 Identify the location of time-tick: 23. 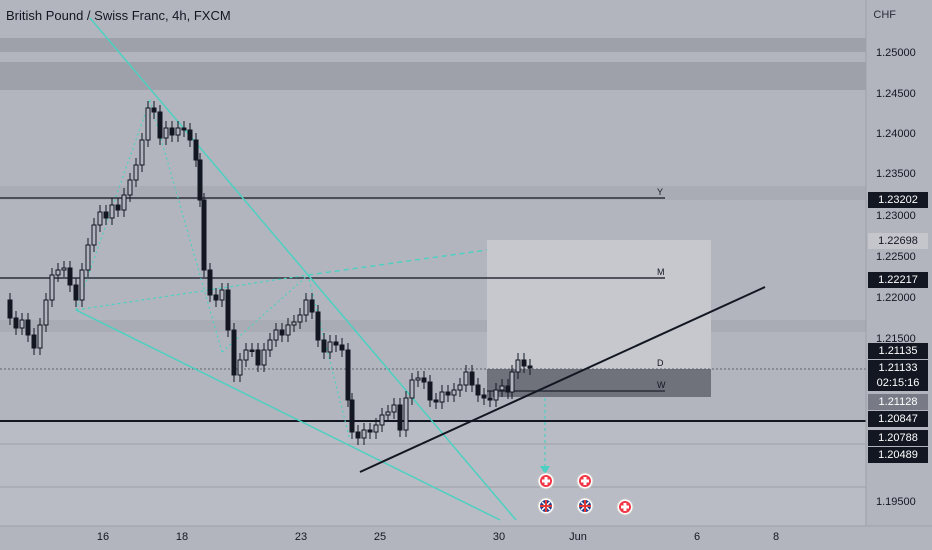
(301, 537).